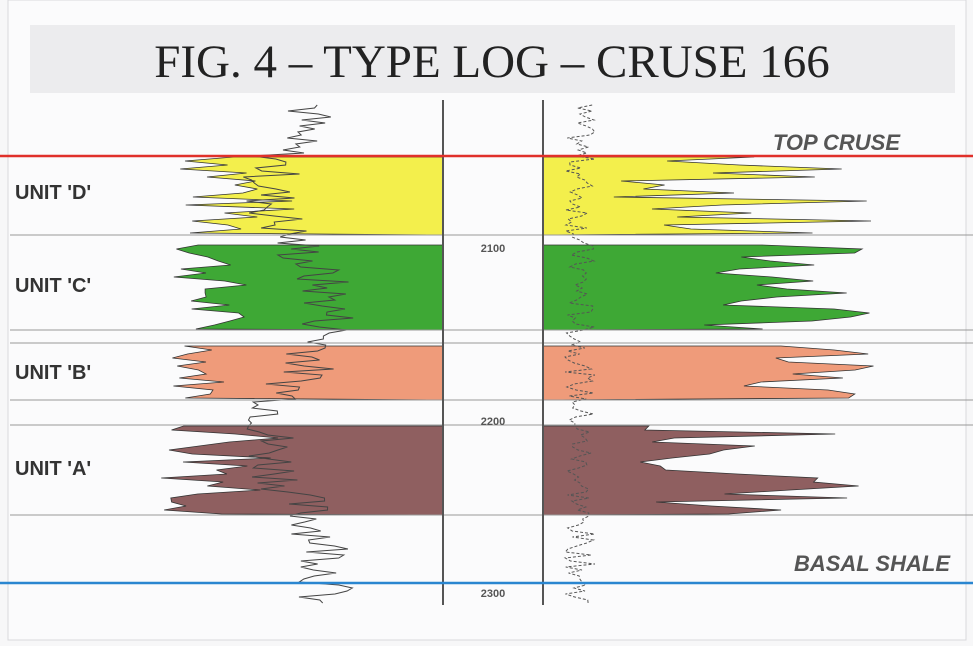  What do you see at coordinates (53, 373) in the screenshot?
I see `unit-label: UNIT 'B'` at bounding box center [53, 373].